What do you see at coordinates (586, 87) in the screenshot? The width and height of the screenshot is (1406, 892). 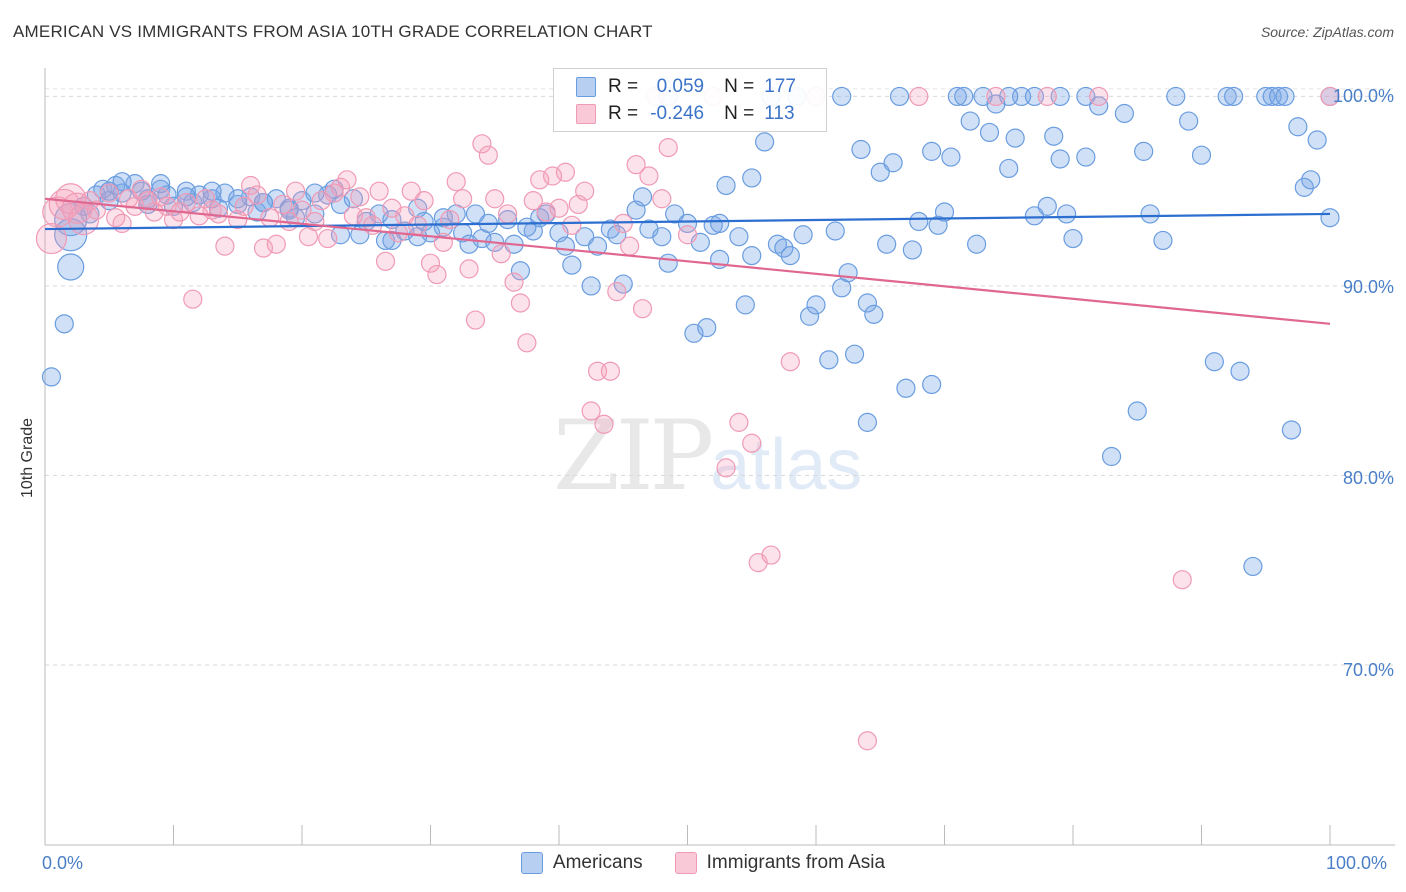 I see `americans-swatch-icon` at bounding box center [586, 87].